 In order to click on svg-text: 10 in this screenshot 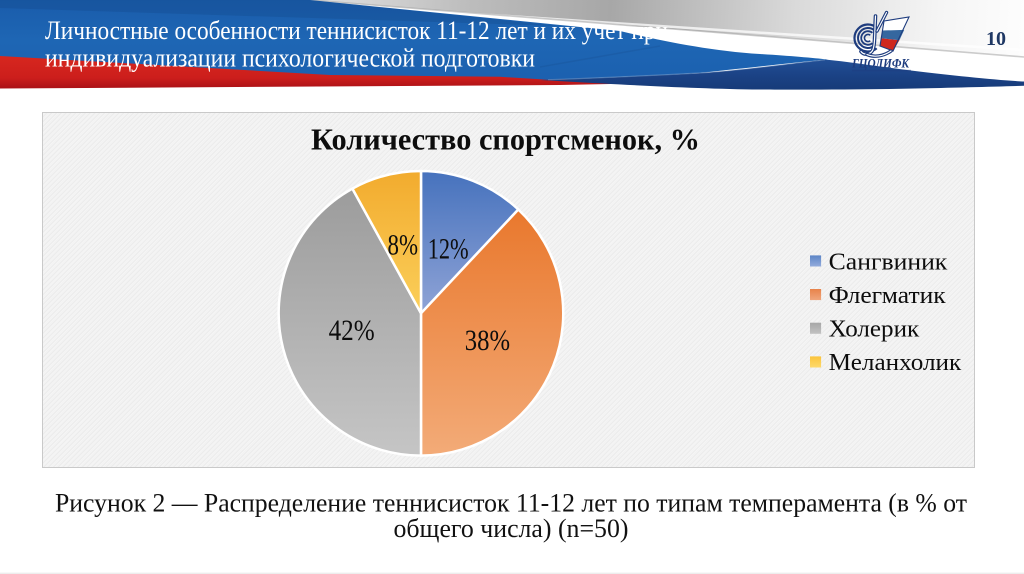, I will do `click(996, 39)`.